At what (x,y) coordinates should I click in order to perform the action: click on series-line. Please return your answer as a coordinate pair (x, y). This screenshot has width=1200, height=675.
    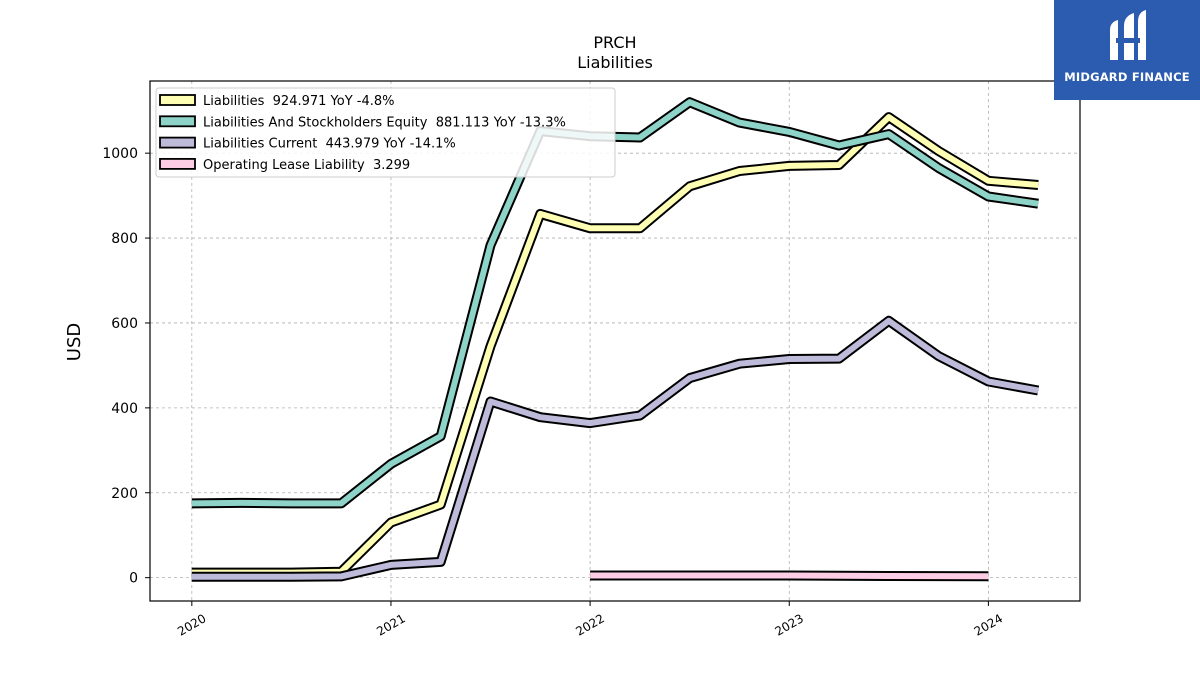
    Looking at the image, I should click on (789, 576).